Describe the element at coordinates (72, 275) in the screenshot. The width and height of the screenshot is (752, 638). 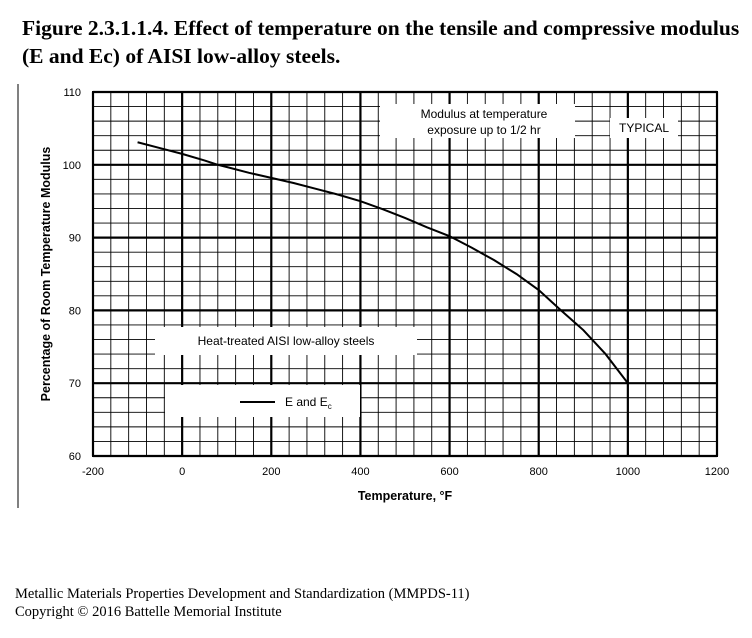
I see `y-tick-labels: 60 70 80 90 100 110` at that location.